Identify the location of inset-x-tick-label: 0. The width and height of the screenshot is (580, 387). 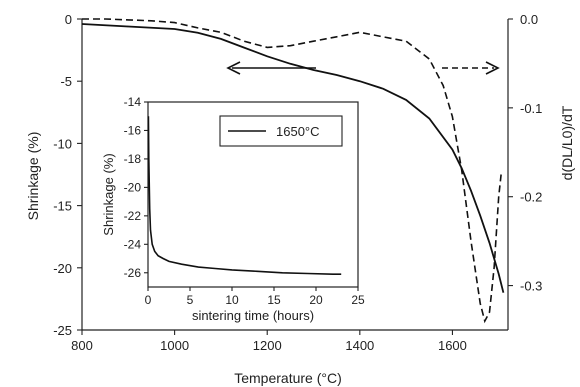
(148, 300).